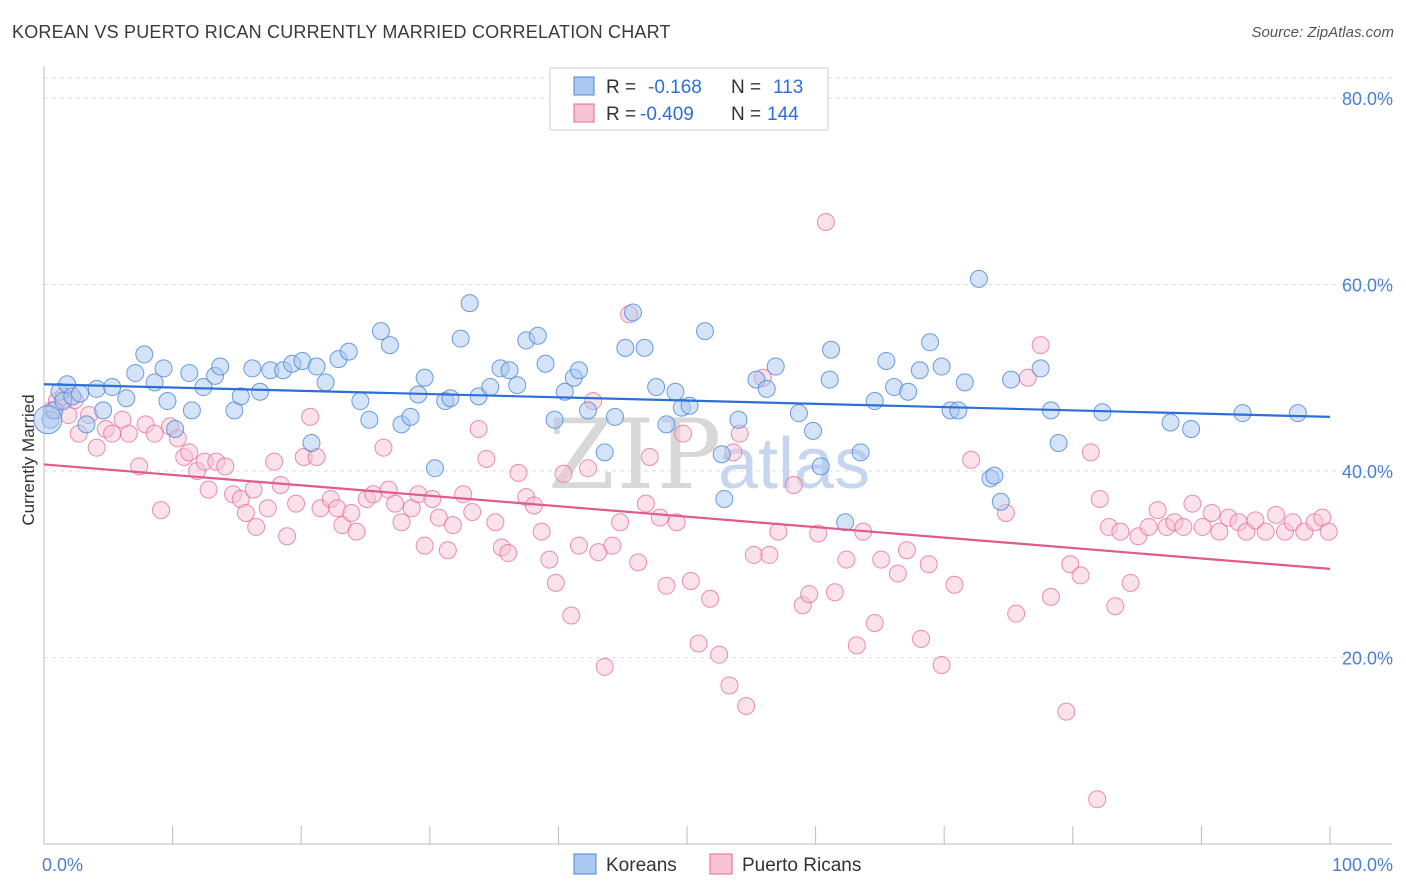 This screenshot has height=892, width=1406. What do you see at coordinates (585, 864) in the screenshot?
I see `series-legend-koreans-swatch` at bounding box center [585, 864].